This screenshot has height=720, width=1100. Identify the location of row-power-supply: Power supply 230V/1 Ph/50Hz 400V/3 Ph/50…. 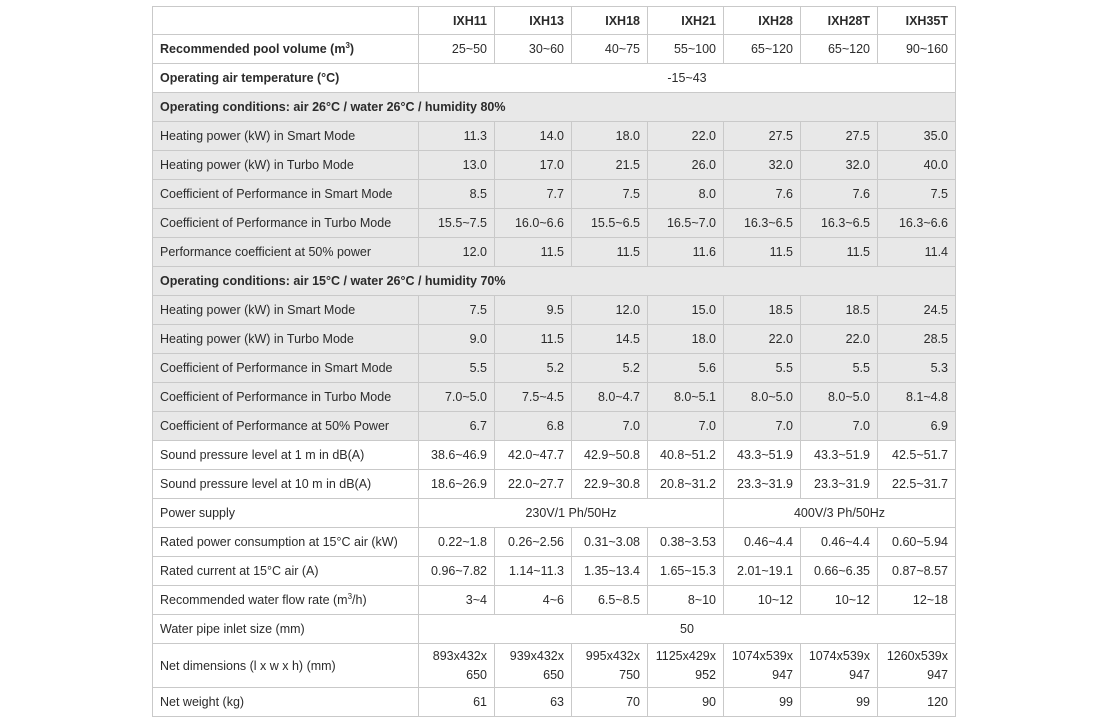
(554, 513).